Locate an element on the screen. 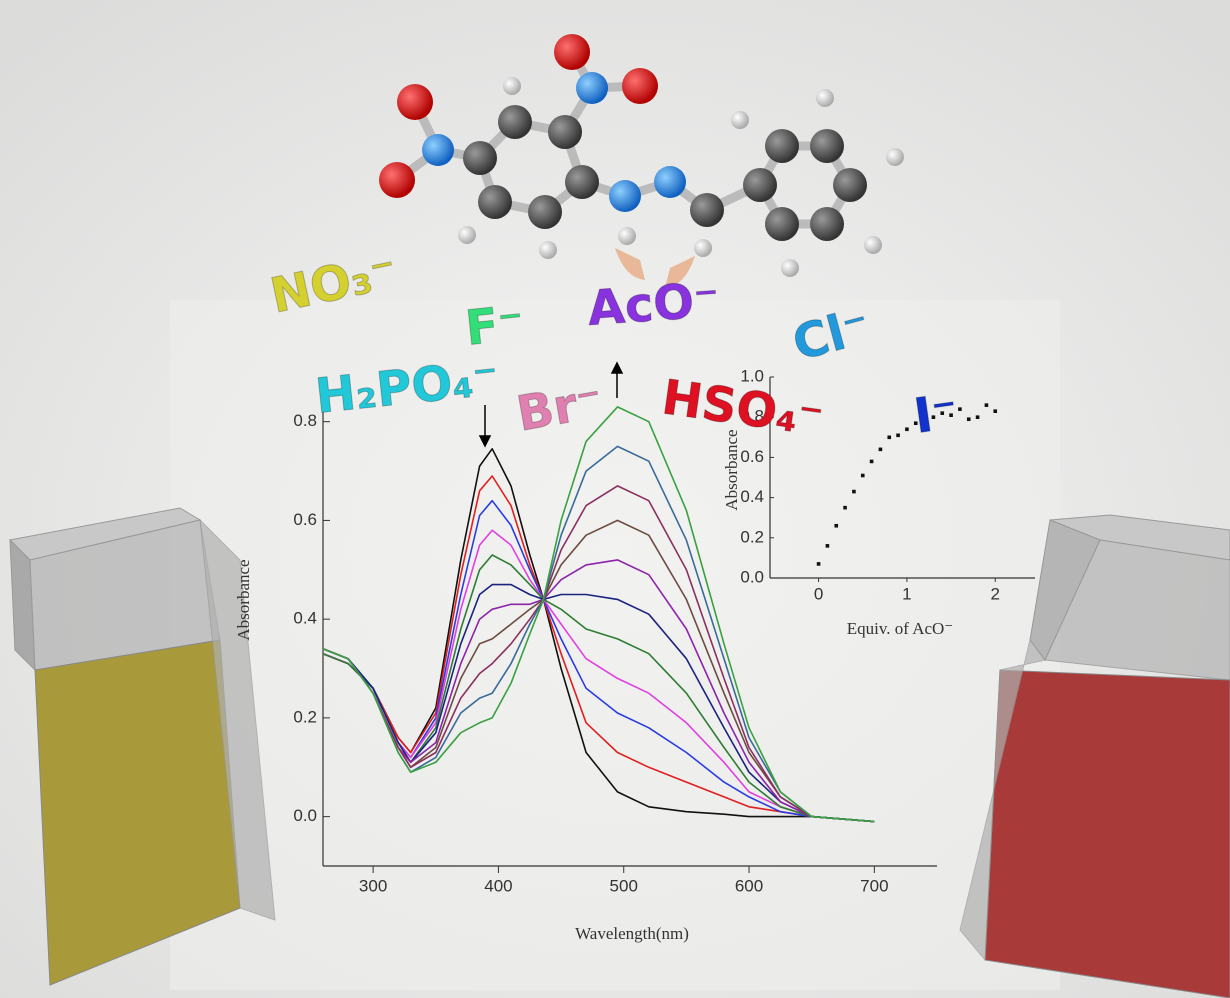 The width and height of the screenshot is (1230, 998). cuvette-right is located at coordinates (1094, 756).